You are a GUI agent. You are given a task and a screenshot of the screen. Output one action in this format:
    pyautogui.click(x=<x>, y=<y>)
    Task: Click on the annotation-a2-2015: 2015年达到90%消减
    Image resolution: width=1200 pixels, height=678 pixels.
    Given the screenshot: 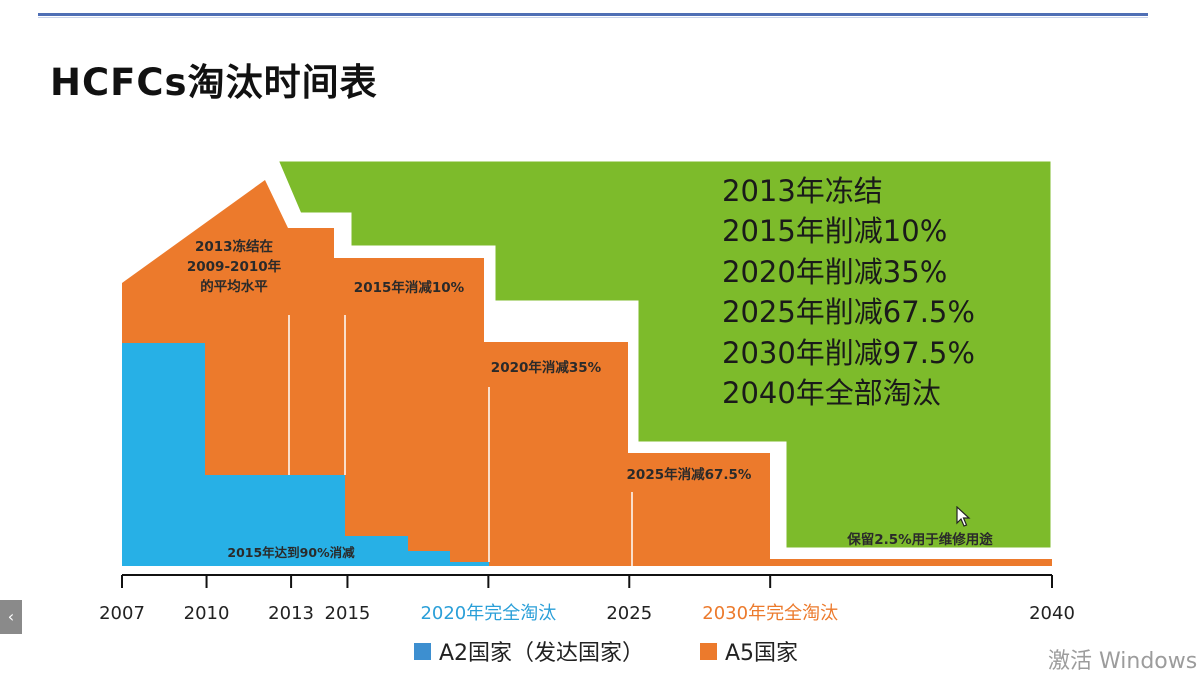 What is the action you would take?
    pyautogui.click(x=291, y=552)
    